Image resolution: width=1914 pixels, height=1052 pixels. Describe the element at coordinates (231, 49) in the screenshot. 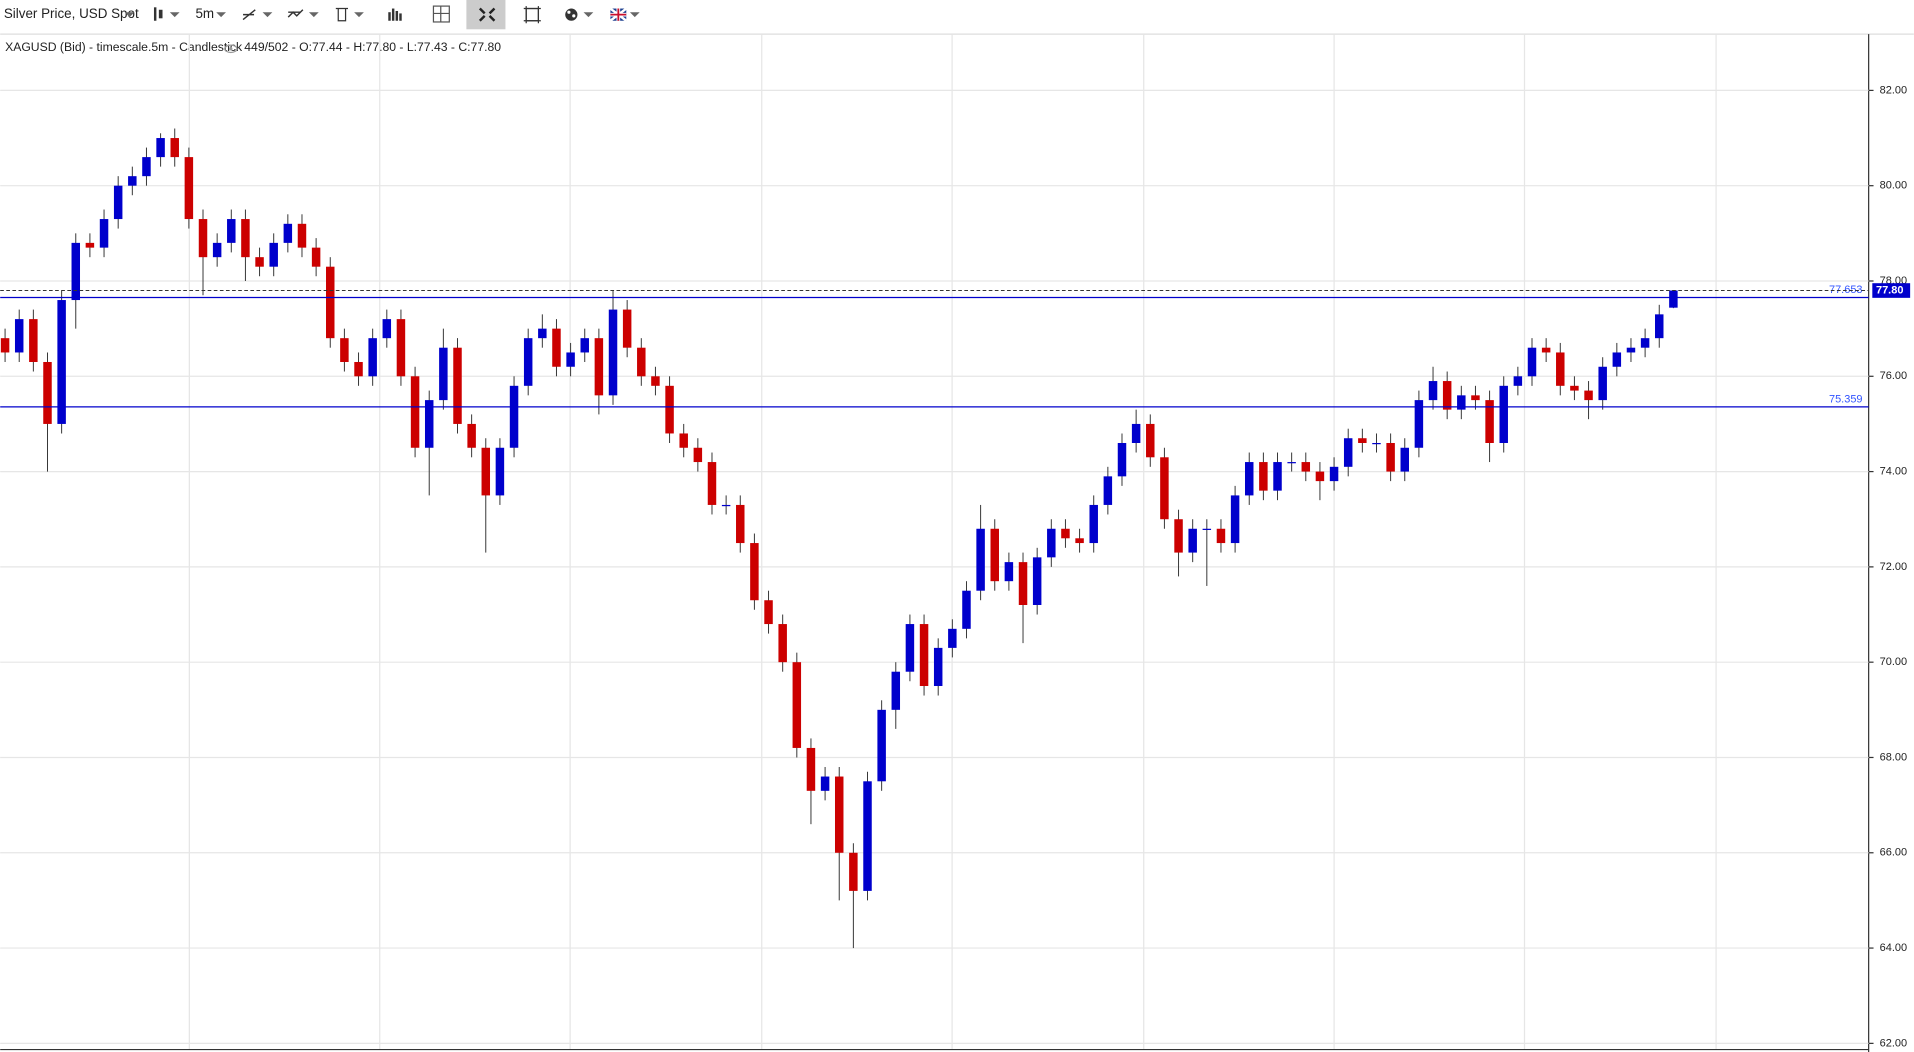

I see `visibility-icon` at that location.